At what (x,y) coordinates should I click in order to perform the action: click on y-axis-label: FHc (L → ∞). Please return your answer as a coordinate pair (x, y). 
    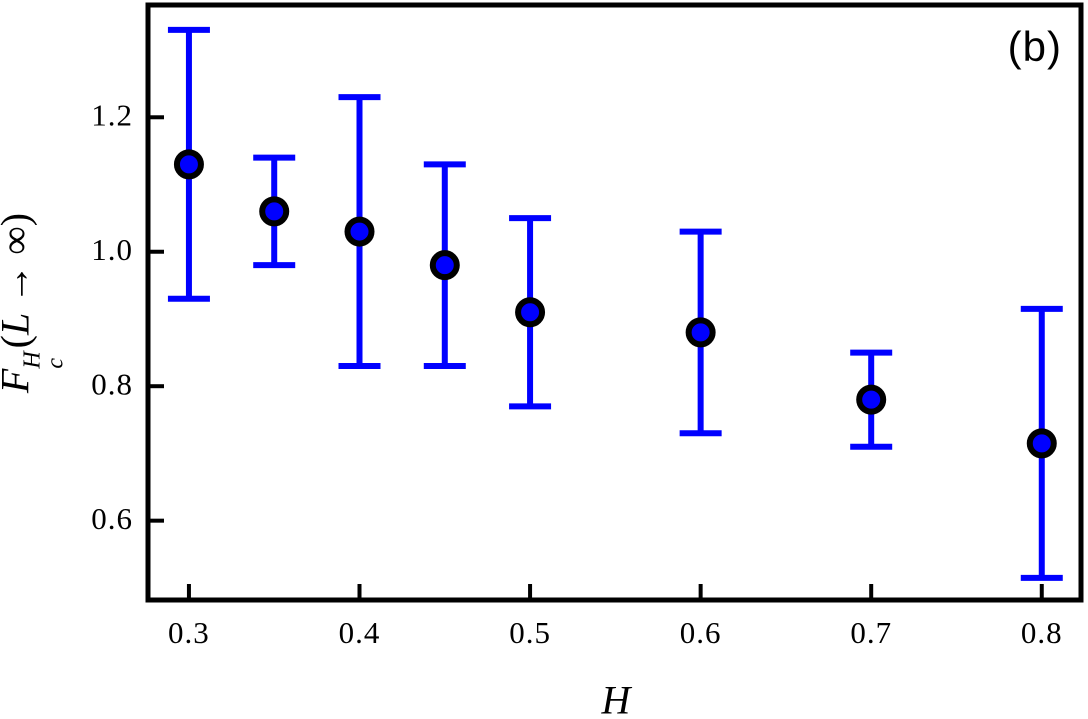
    Looking at the image, I should click on (34, 303).